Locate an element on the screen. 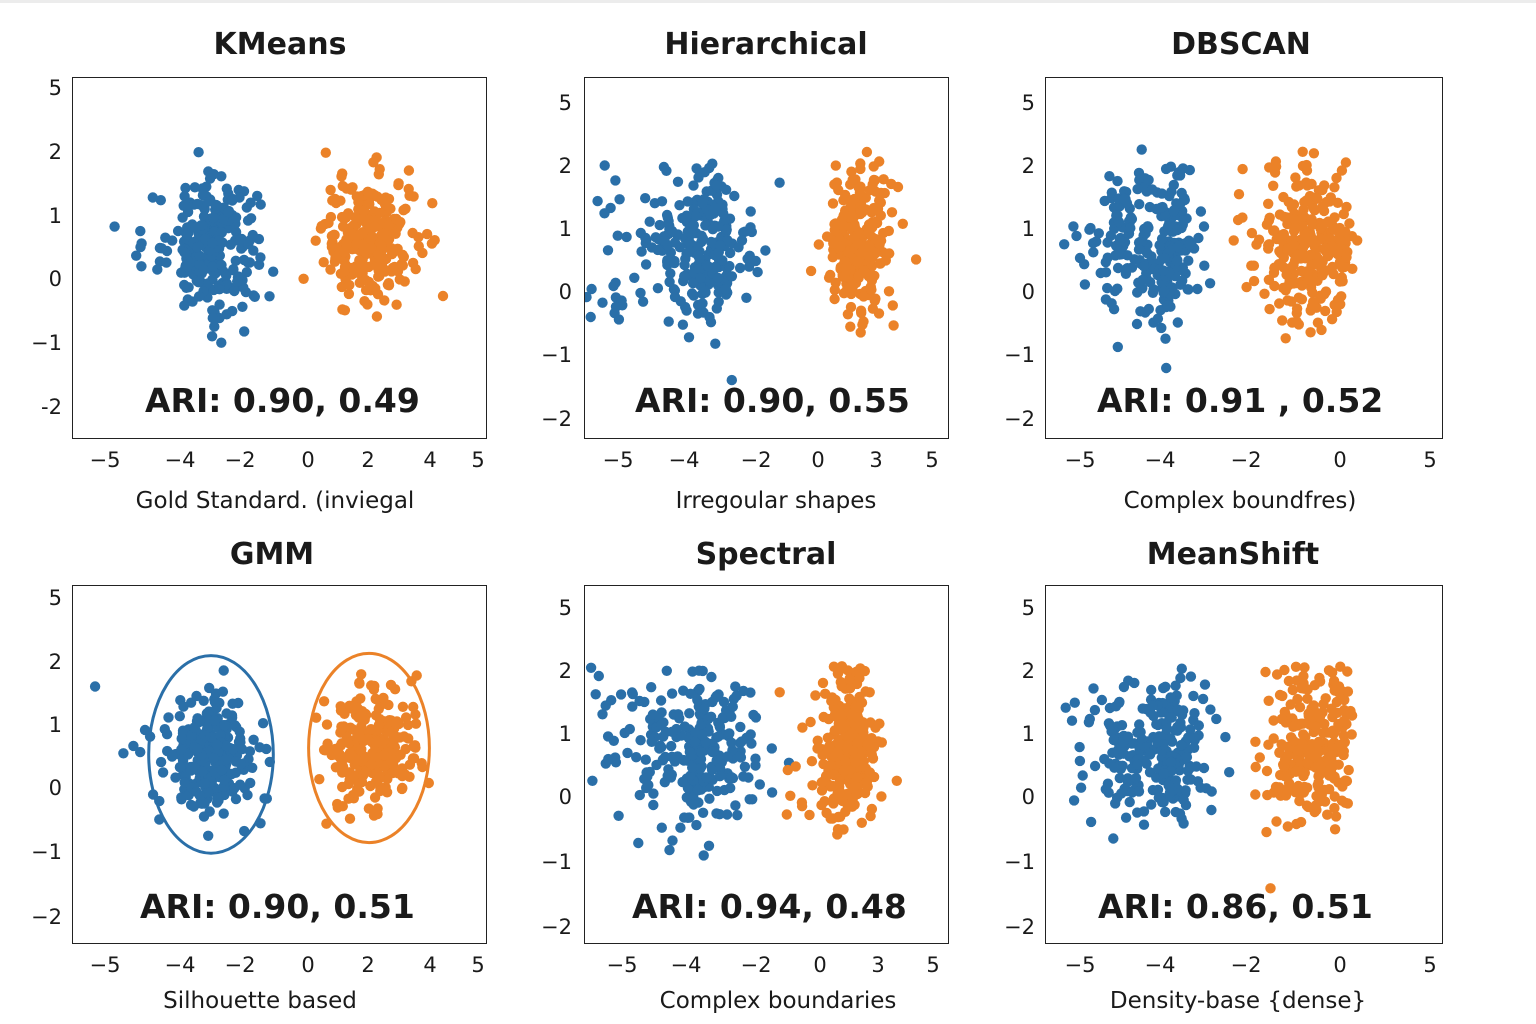 This screenshot has width=1536, height=1024. ari-score-annotation: ARI: 0.90, 0.51 is located at coordinates (277, 906).